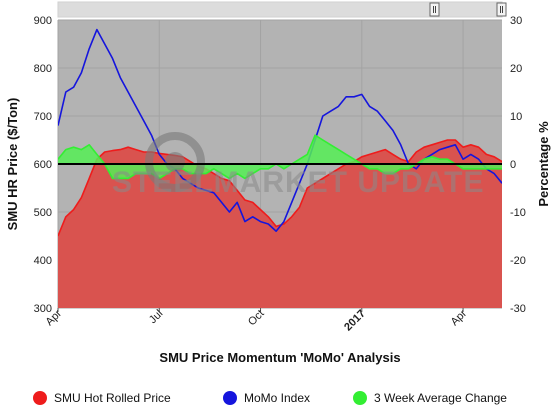  I want to click on legend-item: 3 Week Average Change, so click(430, 398).